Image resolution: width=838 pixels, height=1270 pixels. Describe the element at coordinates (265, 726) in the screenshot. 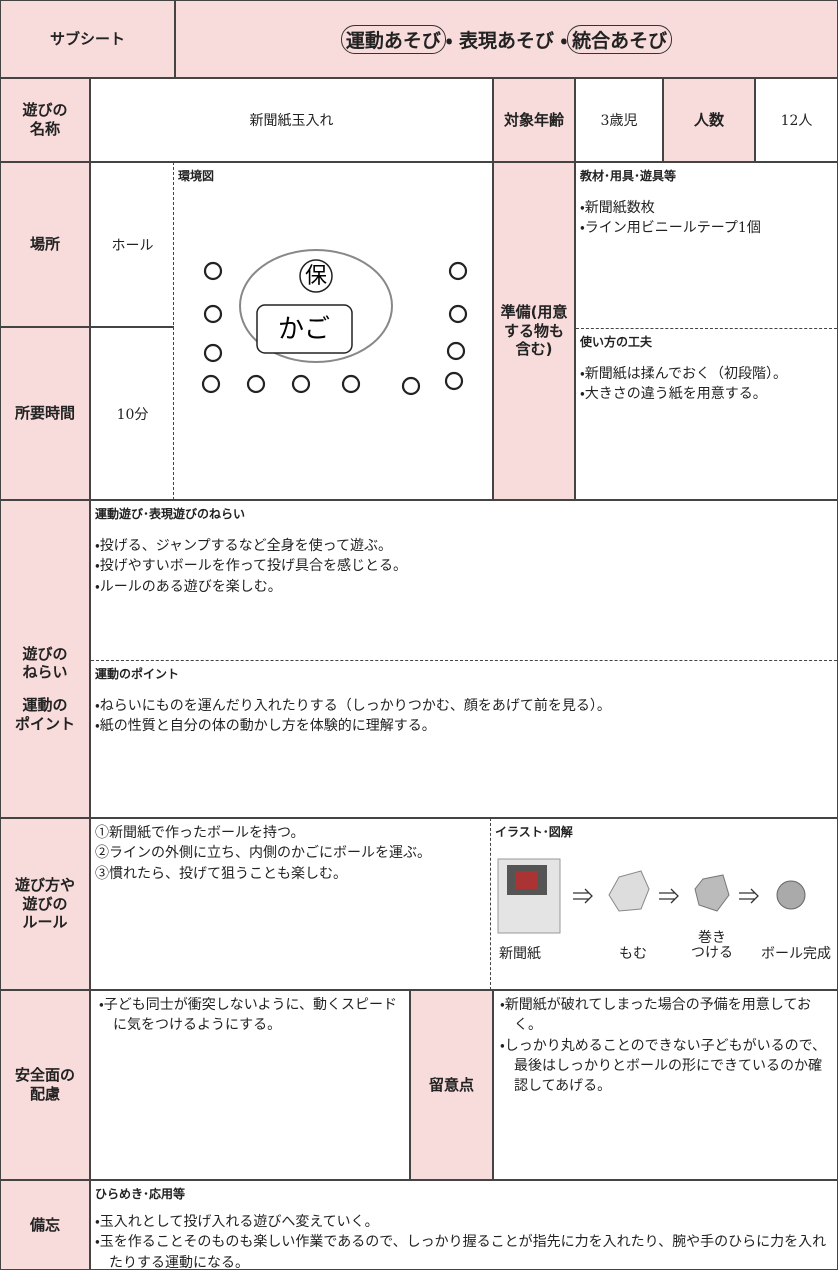

I see `item: ・紙の性質と自分の体の動かし方を体験的に理解する。` at that location.